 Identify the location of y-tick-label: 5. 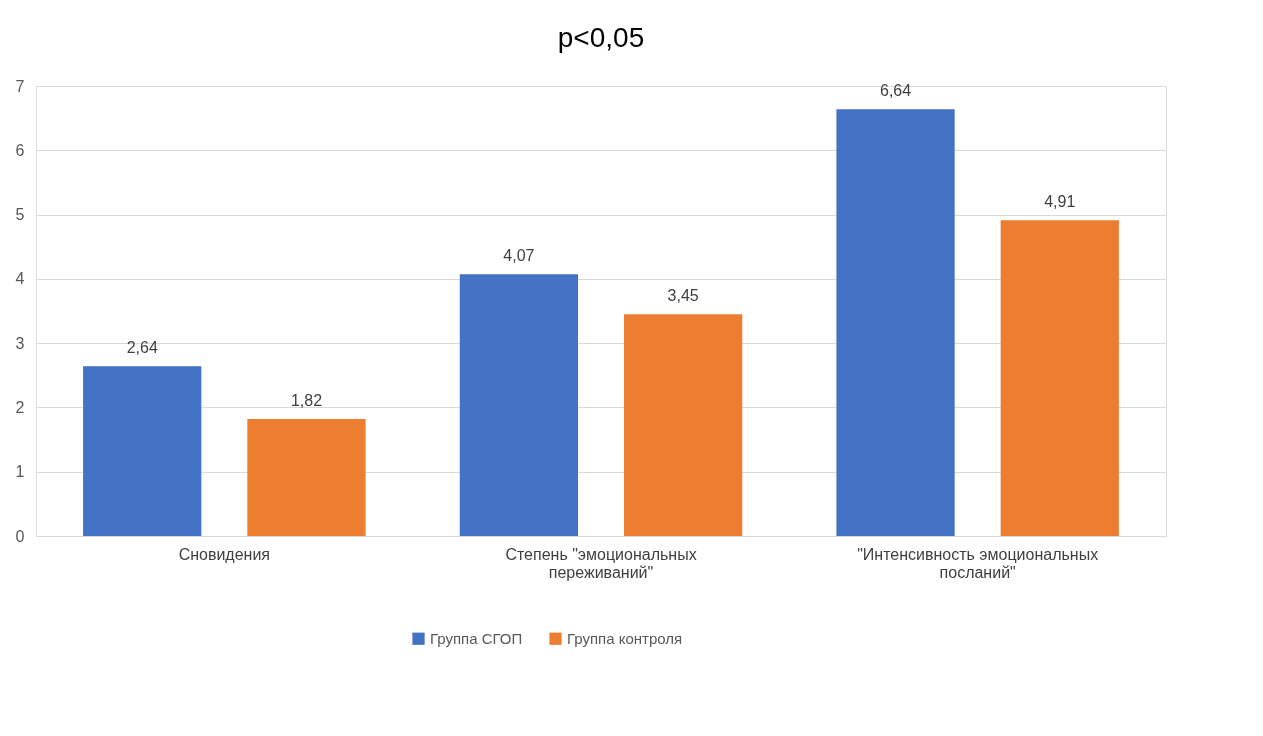
(20, 215).